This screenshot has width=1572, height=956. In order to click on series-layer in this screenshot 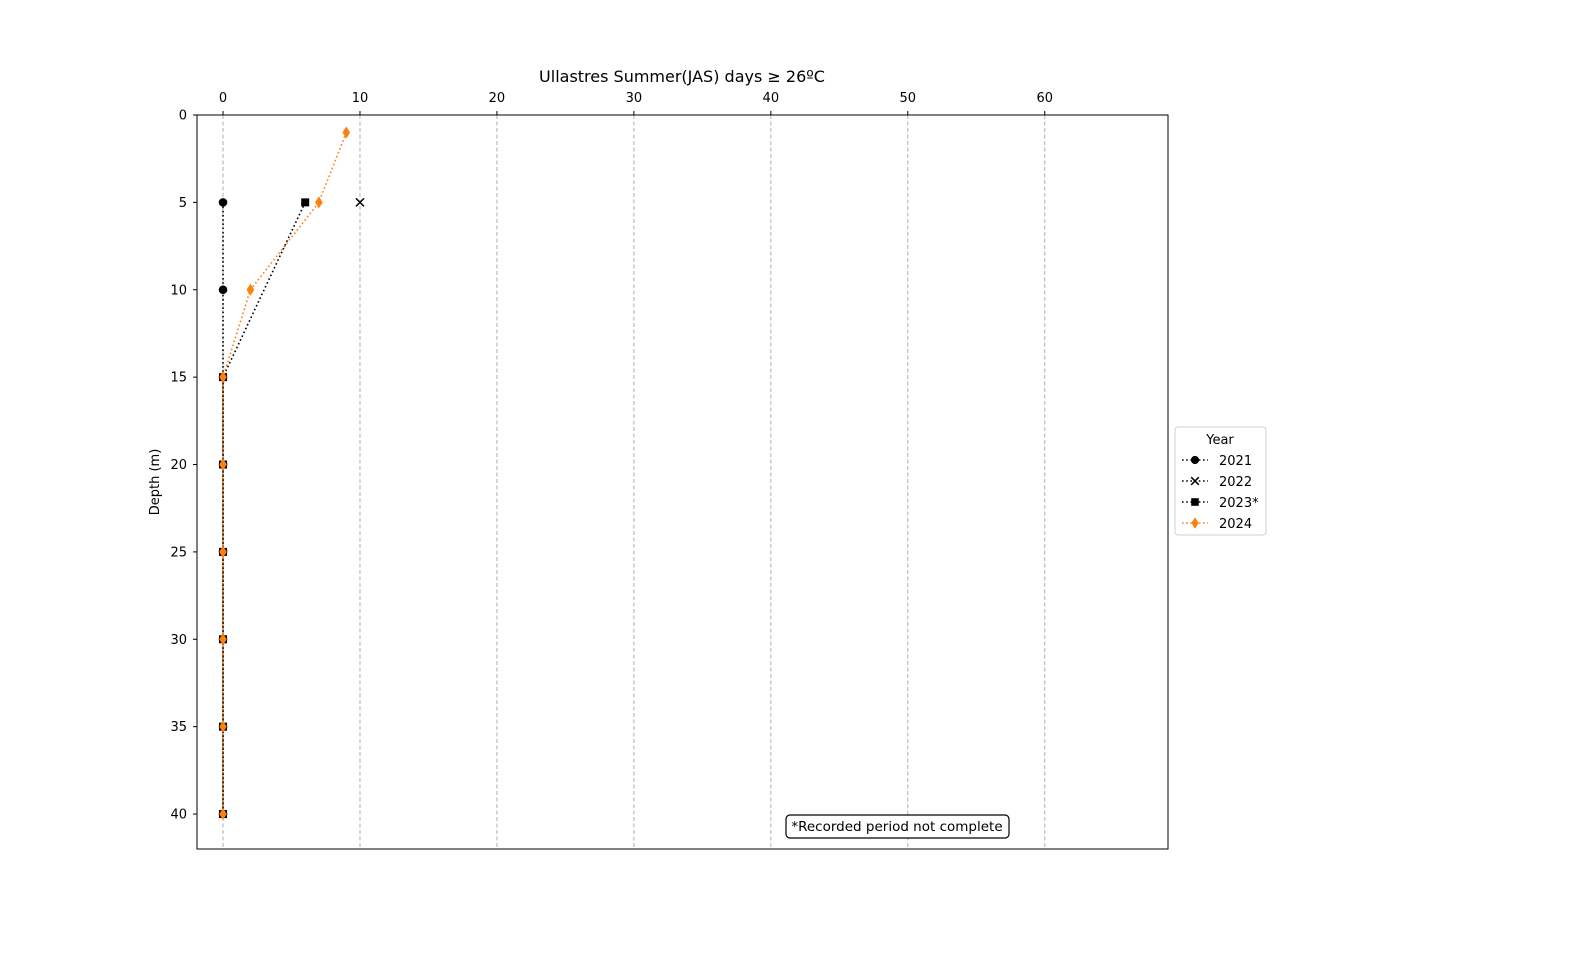, I will do `click(291, 473)`.